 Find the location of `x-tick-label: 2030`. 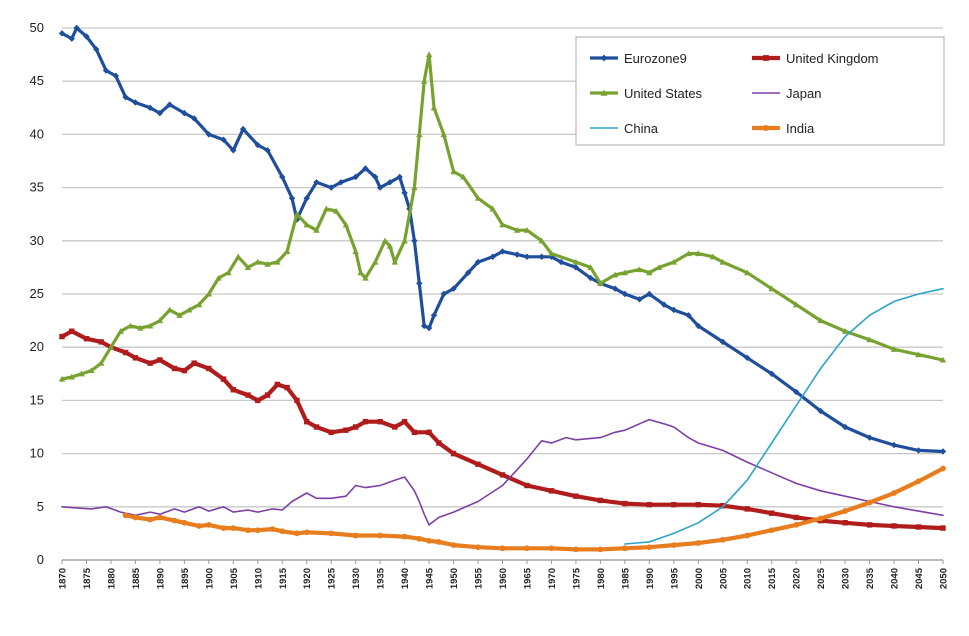

x-tick-label: 2030 is located at coordinates (846, 578).